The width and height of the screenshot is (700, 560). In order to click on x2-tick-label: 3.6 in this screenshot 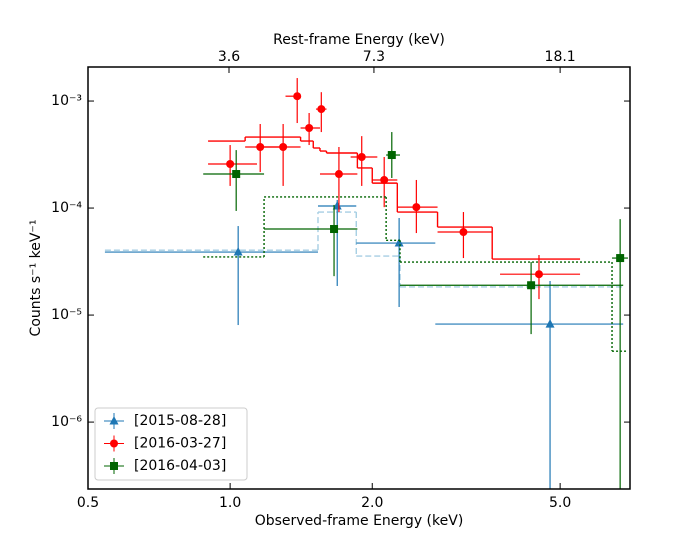, I will do `click(229, 57)`.